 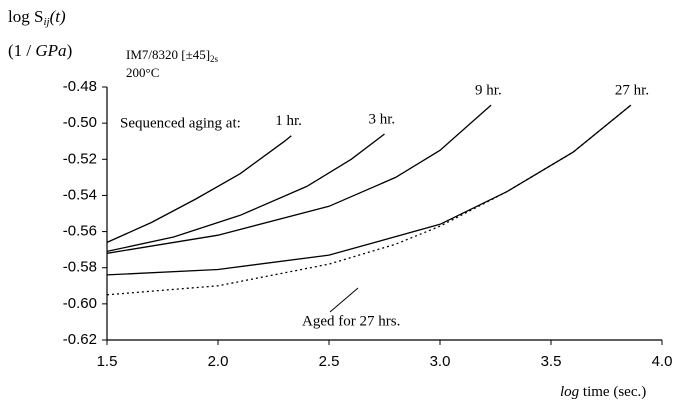 What do you see at coordinates (80, 303) in the screenshot?
I see `y-tick-label: -0.60` at bounding box center [80, 303].